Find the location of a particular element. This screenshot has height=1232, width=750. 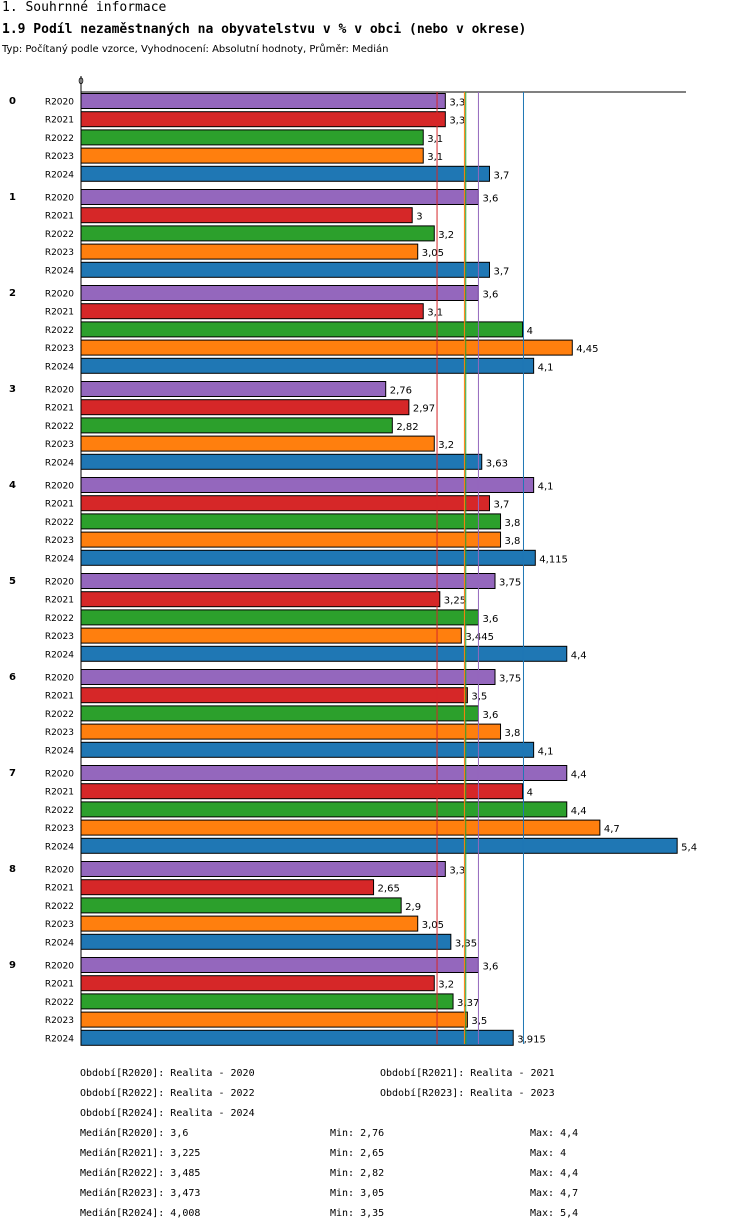

bar-value-label: 3,37 is located at coordinates (468, 1003).